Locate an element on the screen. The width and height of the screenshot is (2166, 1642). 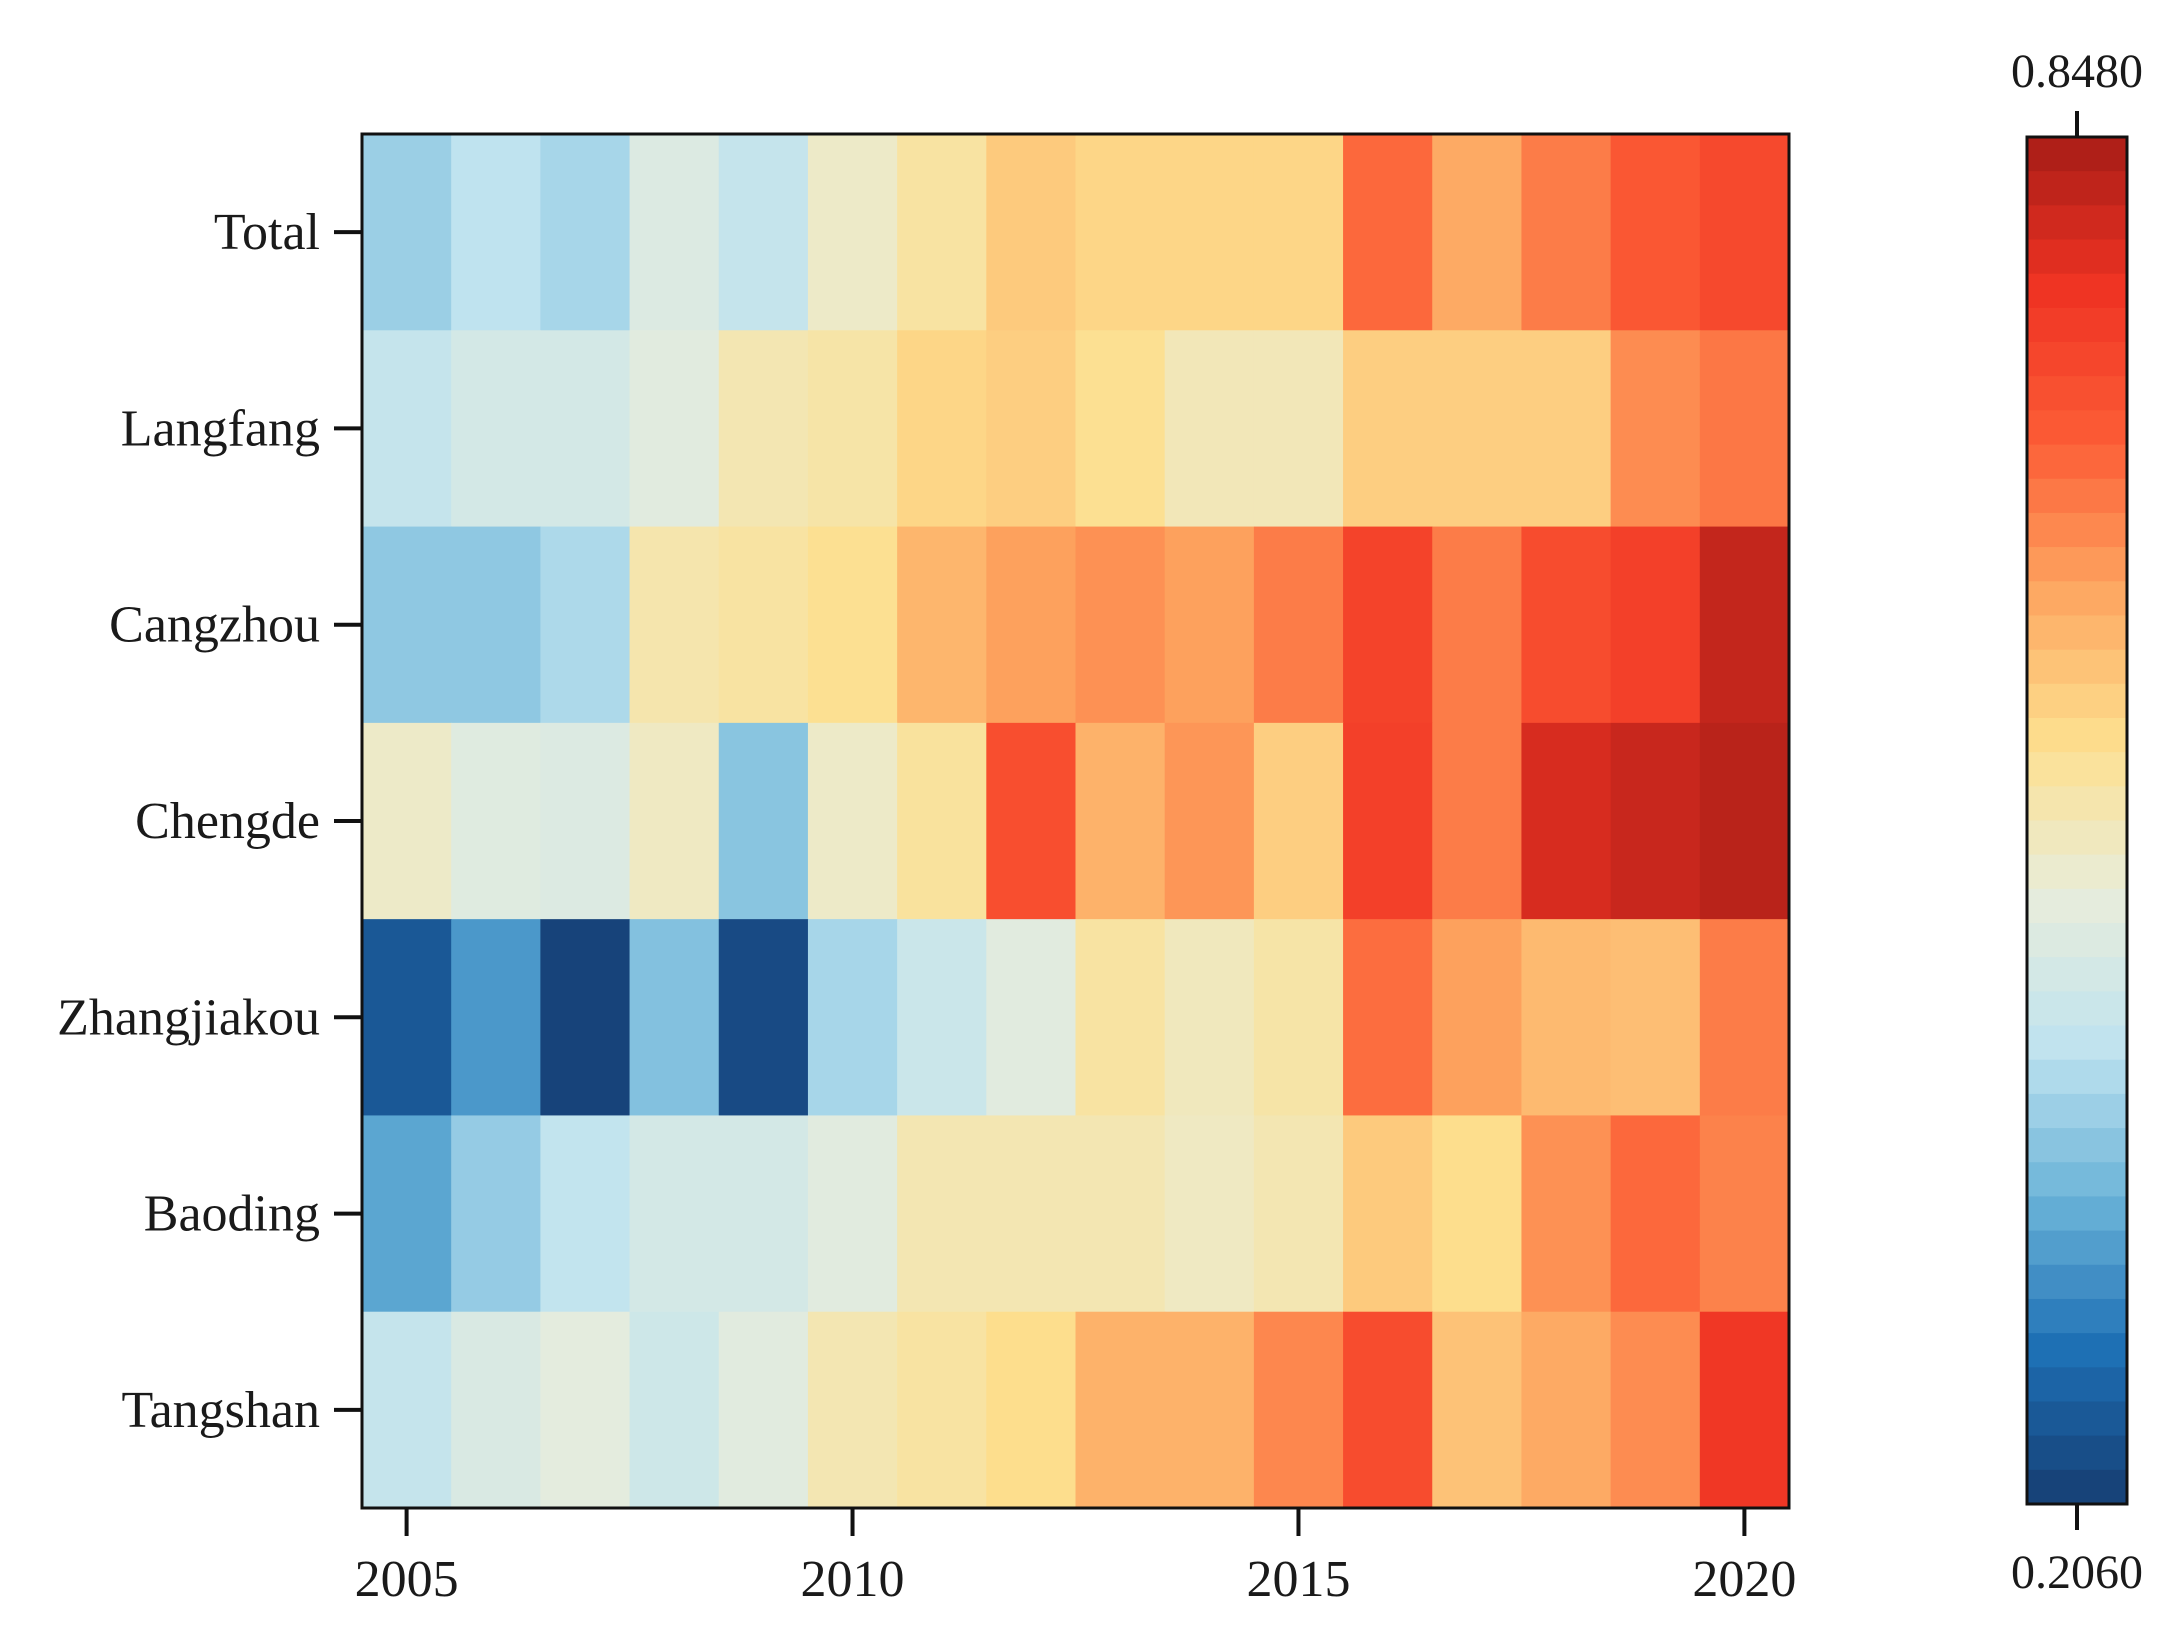
colorbar: 0.8480 0.2060 is located at coordinates (2077, 822).